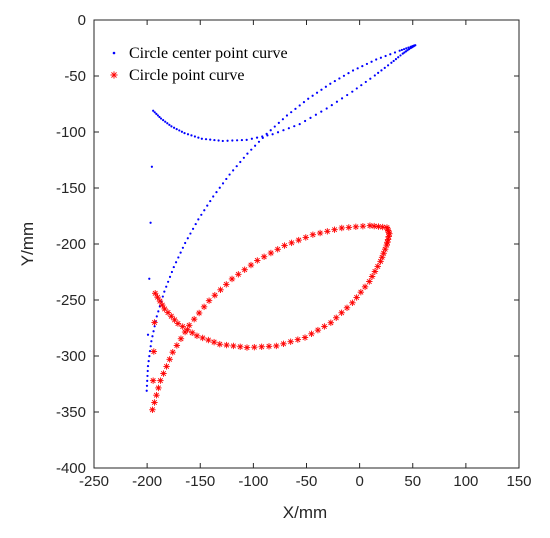 The width and height of the screenshot is (550, 538). I want to click on y-tick-label: -400, so click(71, 468).